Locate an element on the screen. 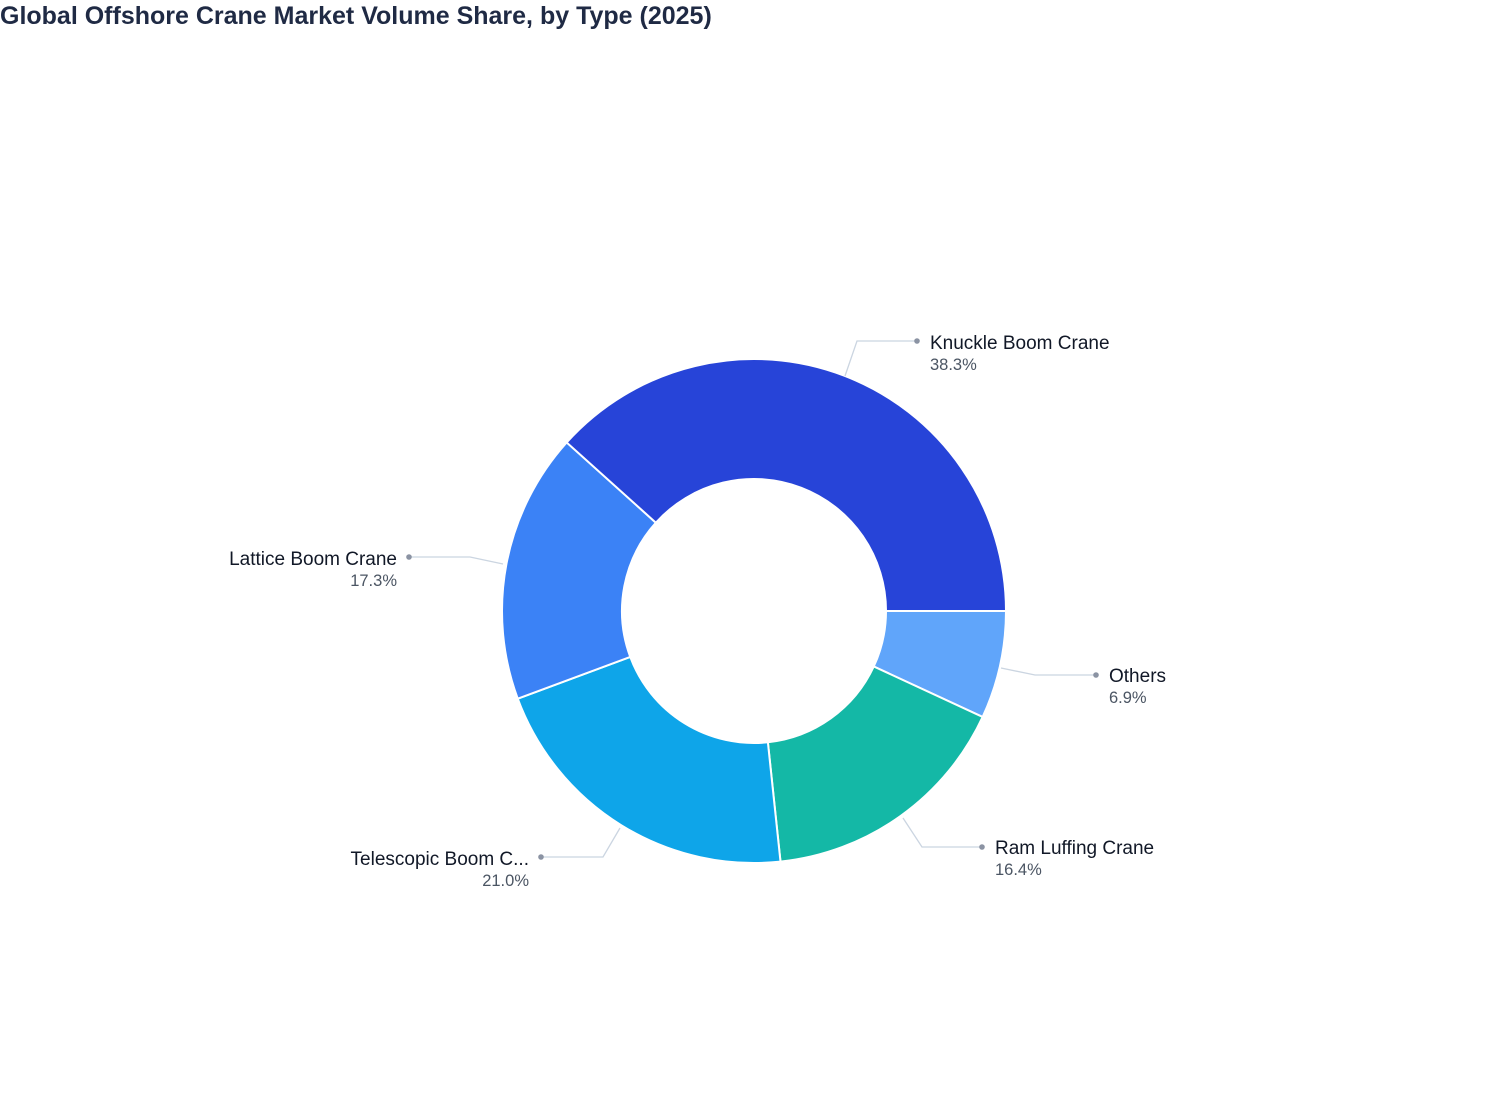  slice-lattice-boom-crane is located at coordinates (579, 570).